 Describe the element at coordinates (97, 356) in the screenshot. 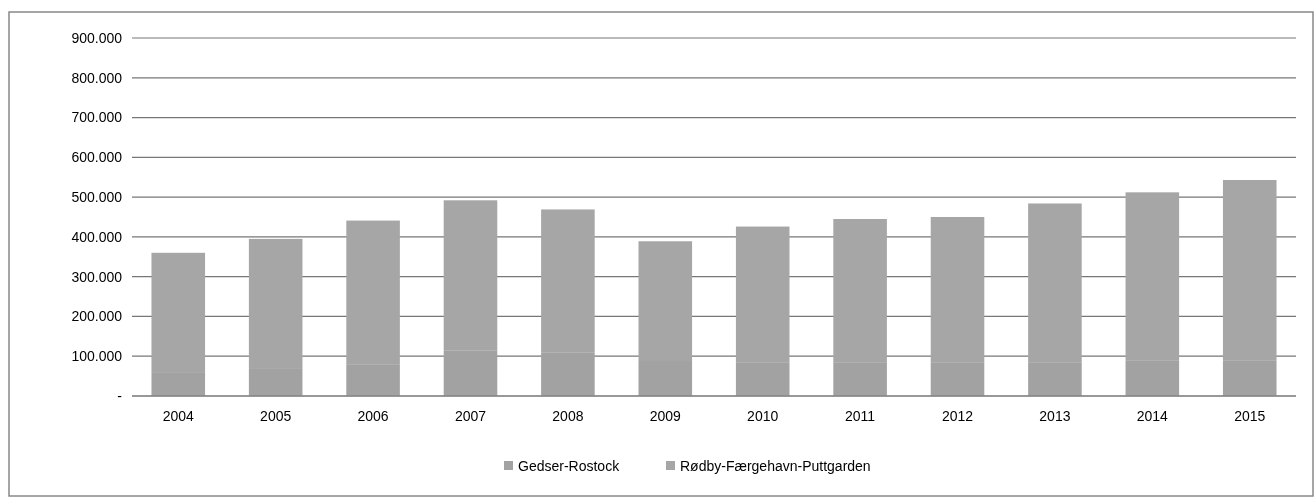

I see `y-tick-label: 100.000` at that location.